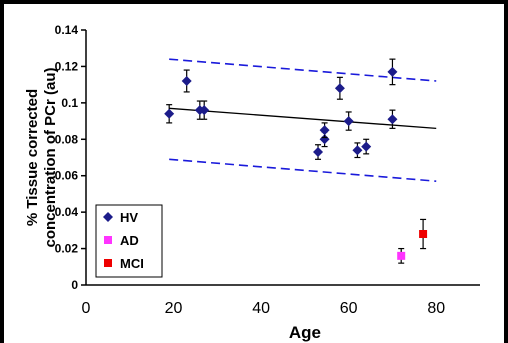  What do you see at coordinates (261, 308) in the screenshot?
I see `x-tick-label: 40` at bounding box center [261, 308].